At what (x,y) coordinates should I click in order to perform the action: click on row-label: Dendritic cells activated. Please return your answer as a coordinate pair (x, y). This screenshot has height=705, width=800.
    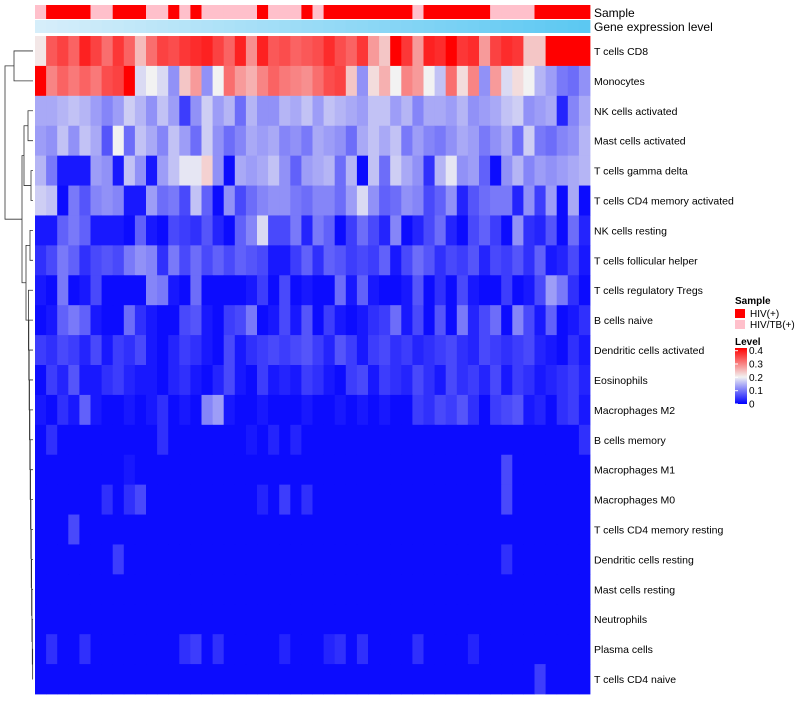
    Looking at the image, I should click on (649, 351).